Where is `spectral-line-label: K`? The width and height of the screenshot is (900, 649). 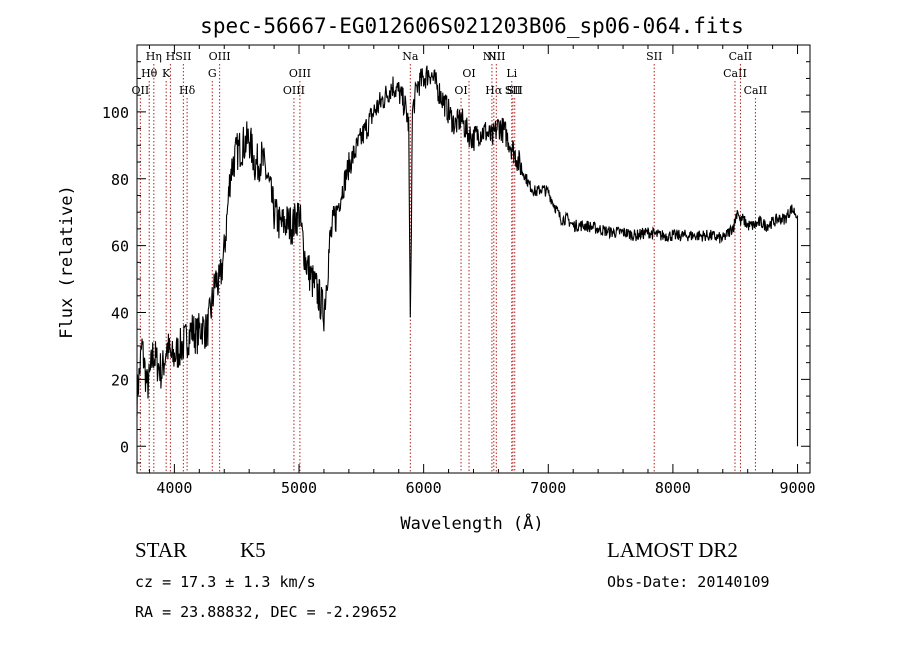
spectral-line-label: K is located at coordinates (166, 73).